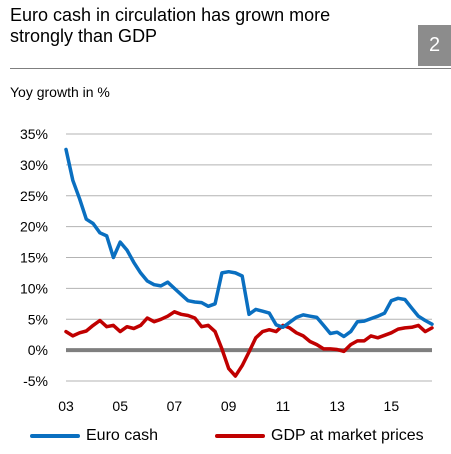  Describe the element at coordinates (392, 406) in the screenshot. I see `x-tick-label: 15` at that location.